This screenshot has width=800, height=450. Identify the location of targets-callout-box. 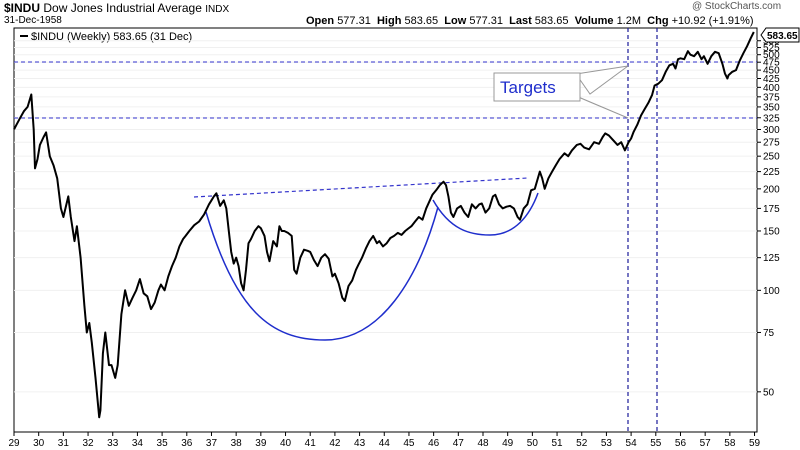
(537, 87).